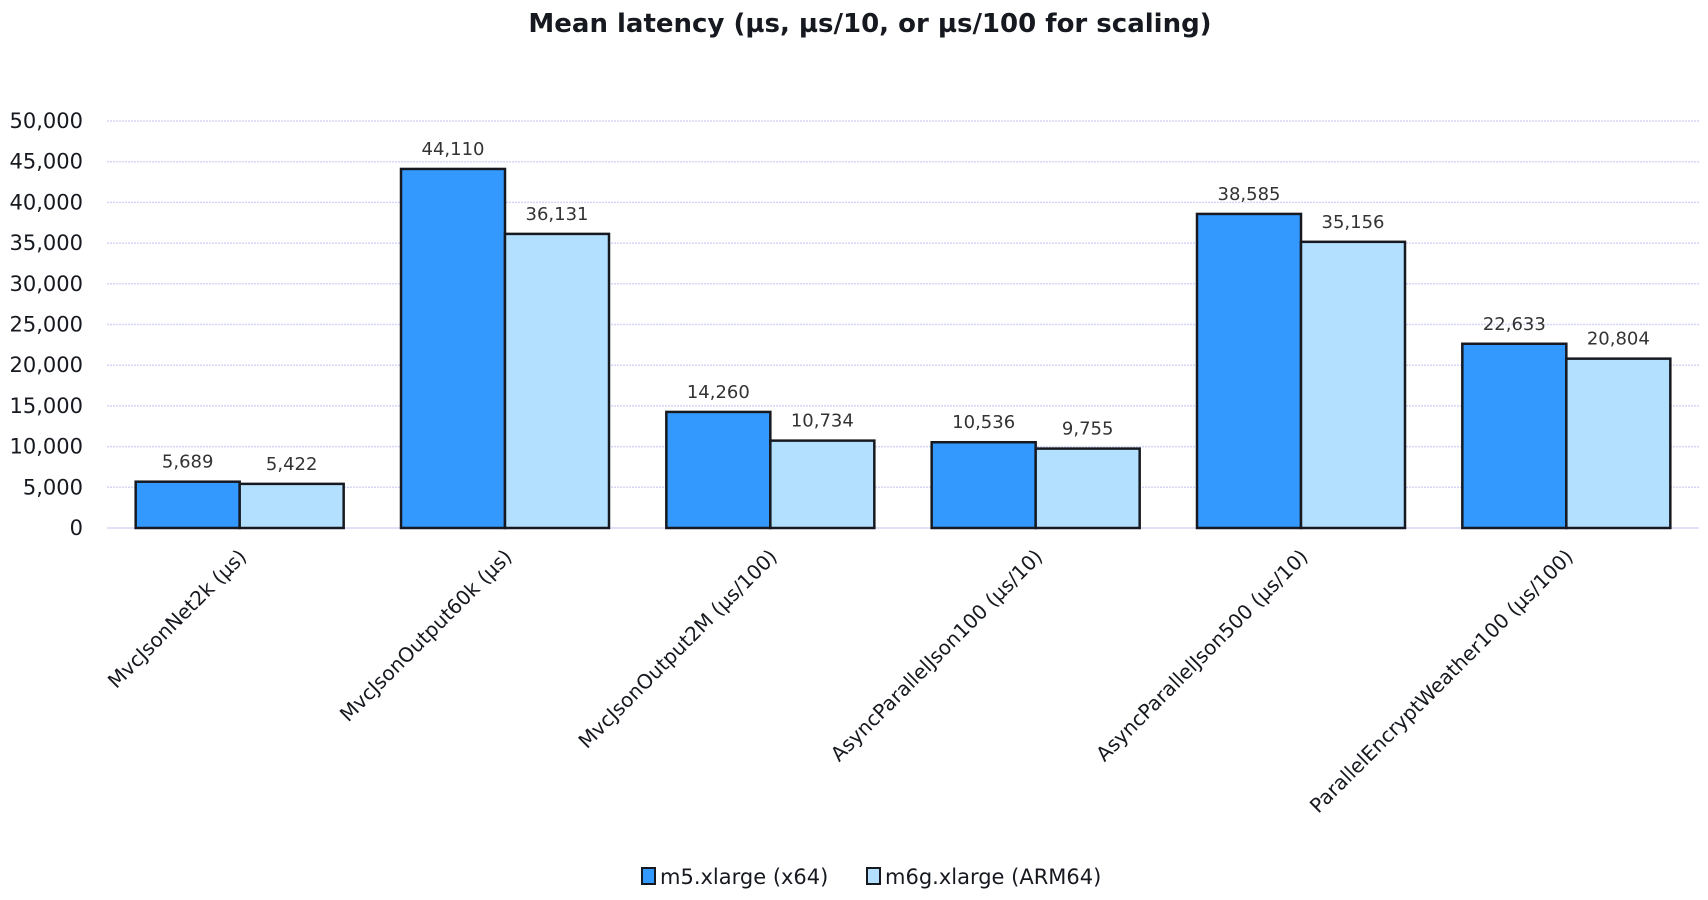 This screenshot has height=900, width=1708. What do you see at coordinates (822, 421) in the screenshot?
I see `data-label: 10,734` at bounding box center [822, 421].